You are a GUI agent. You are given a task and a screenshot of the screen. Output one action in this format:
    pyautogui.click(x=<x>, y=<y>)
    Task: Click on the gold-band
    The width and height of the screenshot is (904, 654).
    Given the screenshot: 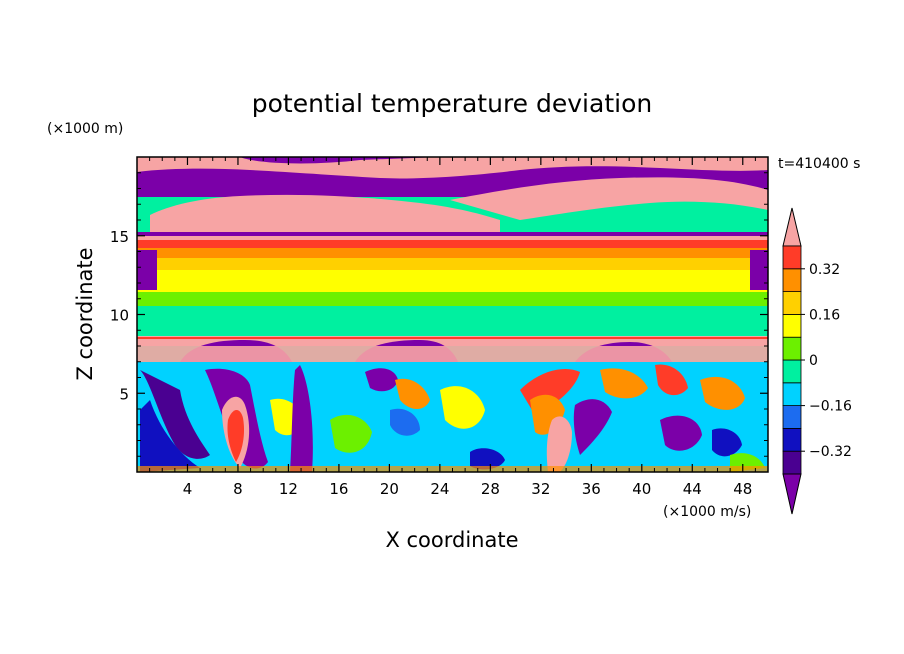 What is the action you would take?
    pyautogui.click(x=452, y=264)
    